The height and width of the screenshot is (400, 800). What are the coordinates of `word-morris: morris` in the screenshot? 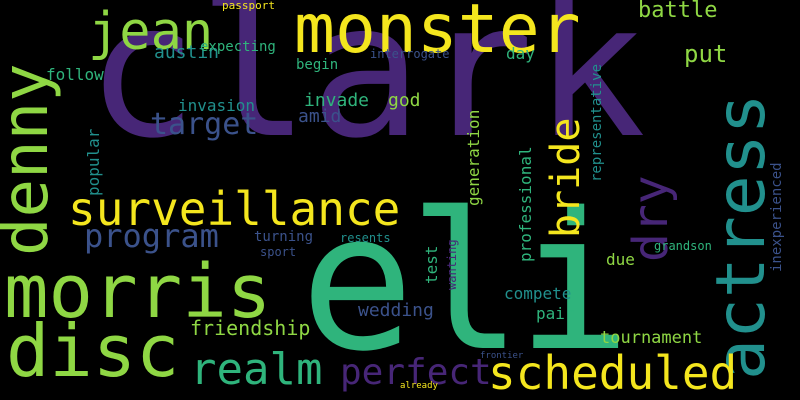 It's located at (138, 292).